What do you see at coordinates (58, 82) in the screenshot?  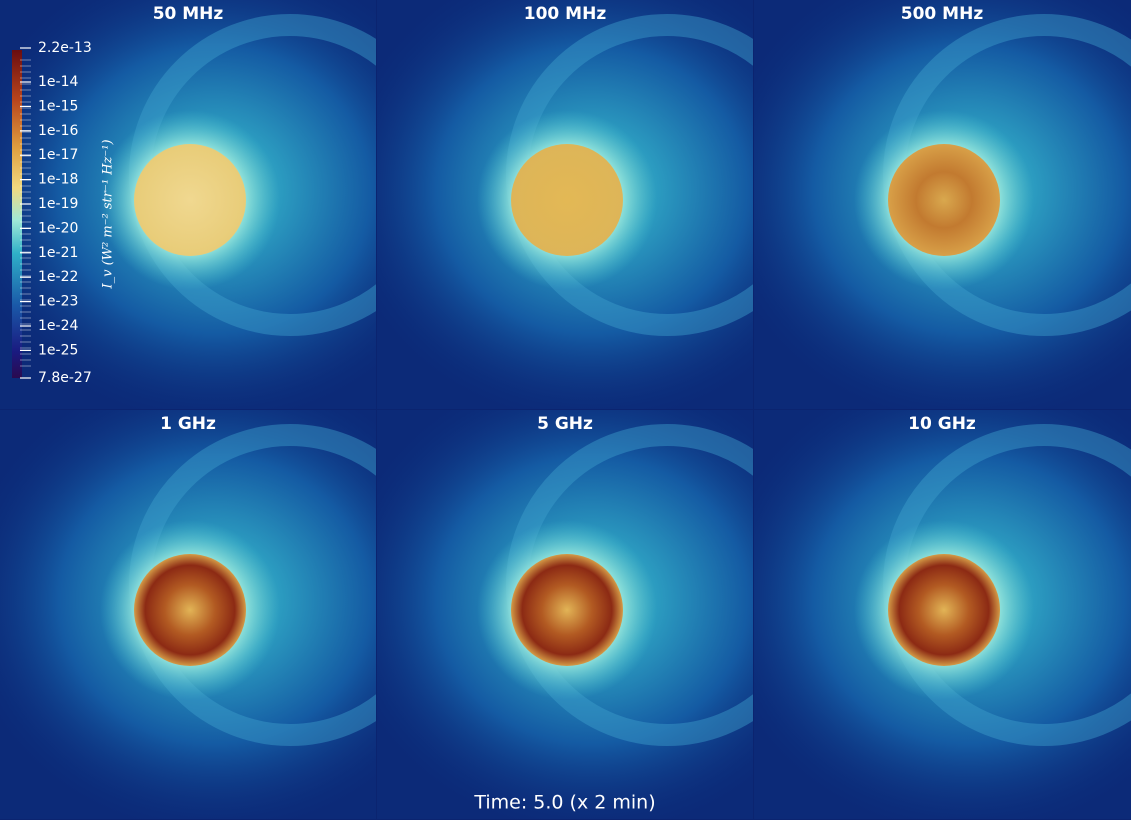 I see `colorbar-label: 1e-14` at bounding box center [58, 82].